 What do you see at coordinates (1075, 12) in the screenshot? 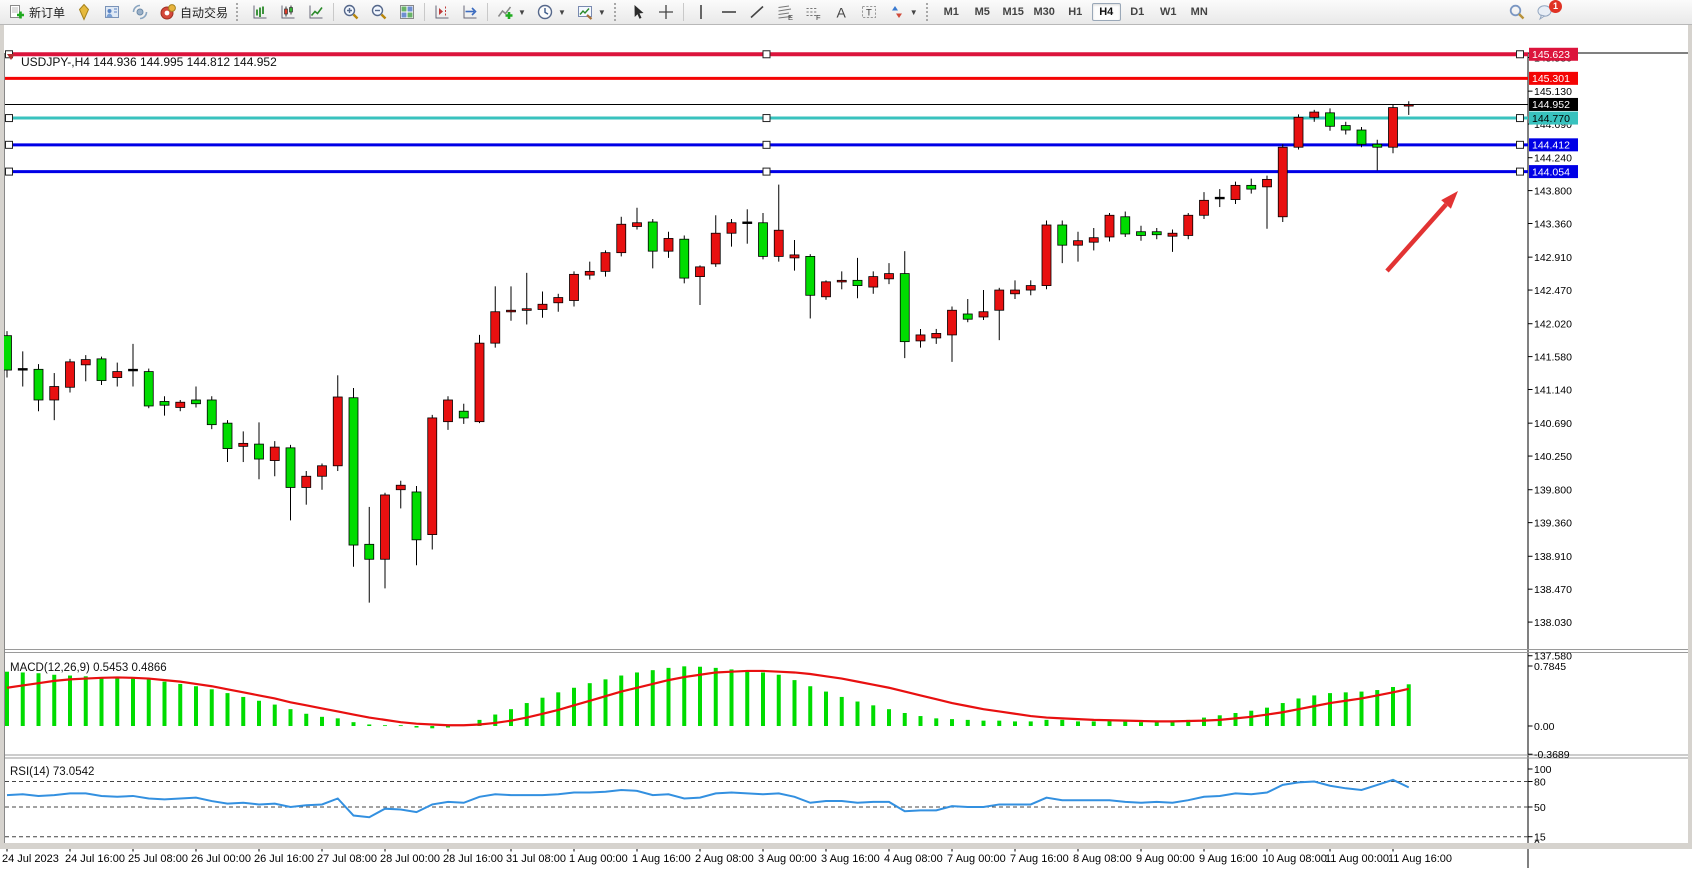
I see `timeframe-h1-button: H1` at bounding box center [1075, 12].